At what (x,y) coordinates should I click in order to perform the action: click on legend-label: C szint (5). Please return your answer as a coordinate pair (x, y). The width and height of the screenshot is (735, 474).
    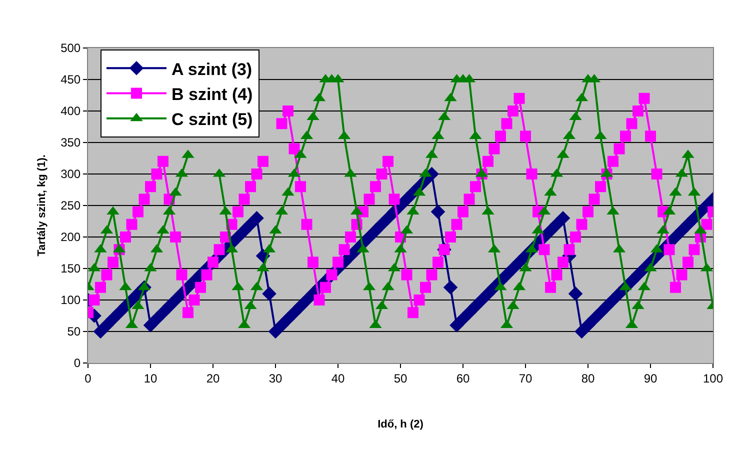
    Looking at the image, I should click on (212, 119).